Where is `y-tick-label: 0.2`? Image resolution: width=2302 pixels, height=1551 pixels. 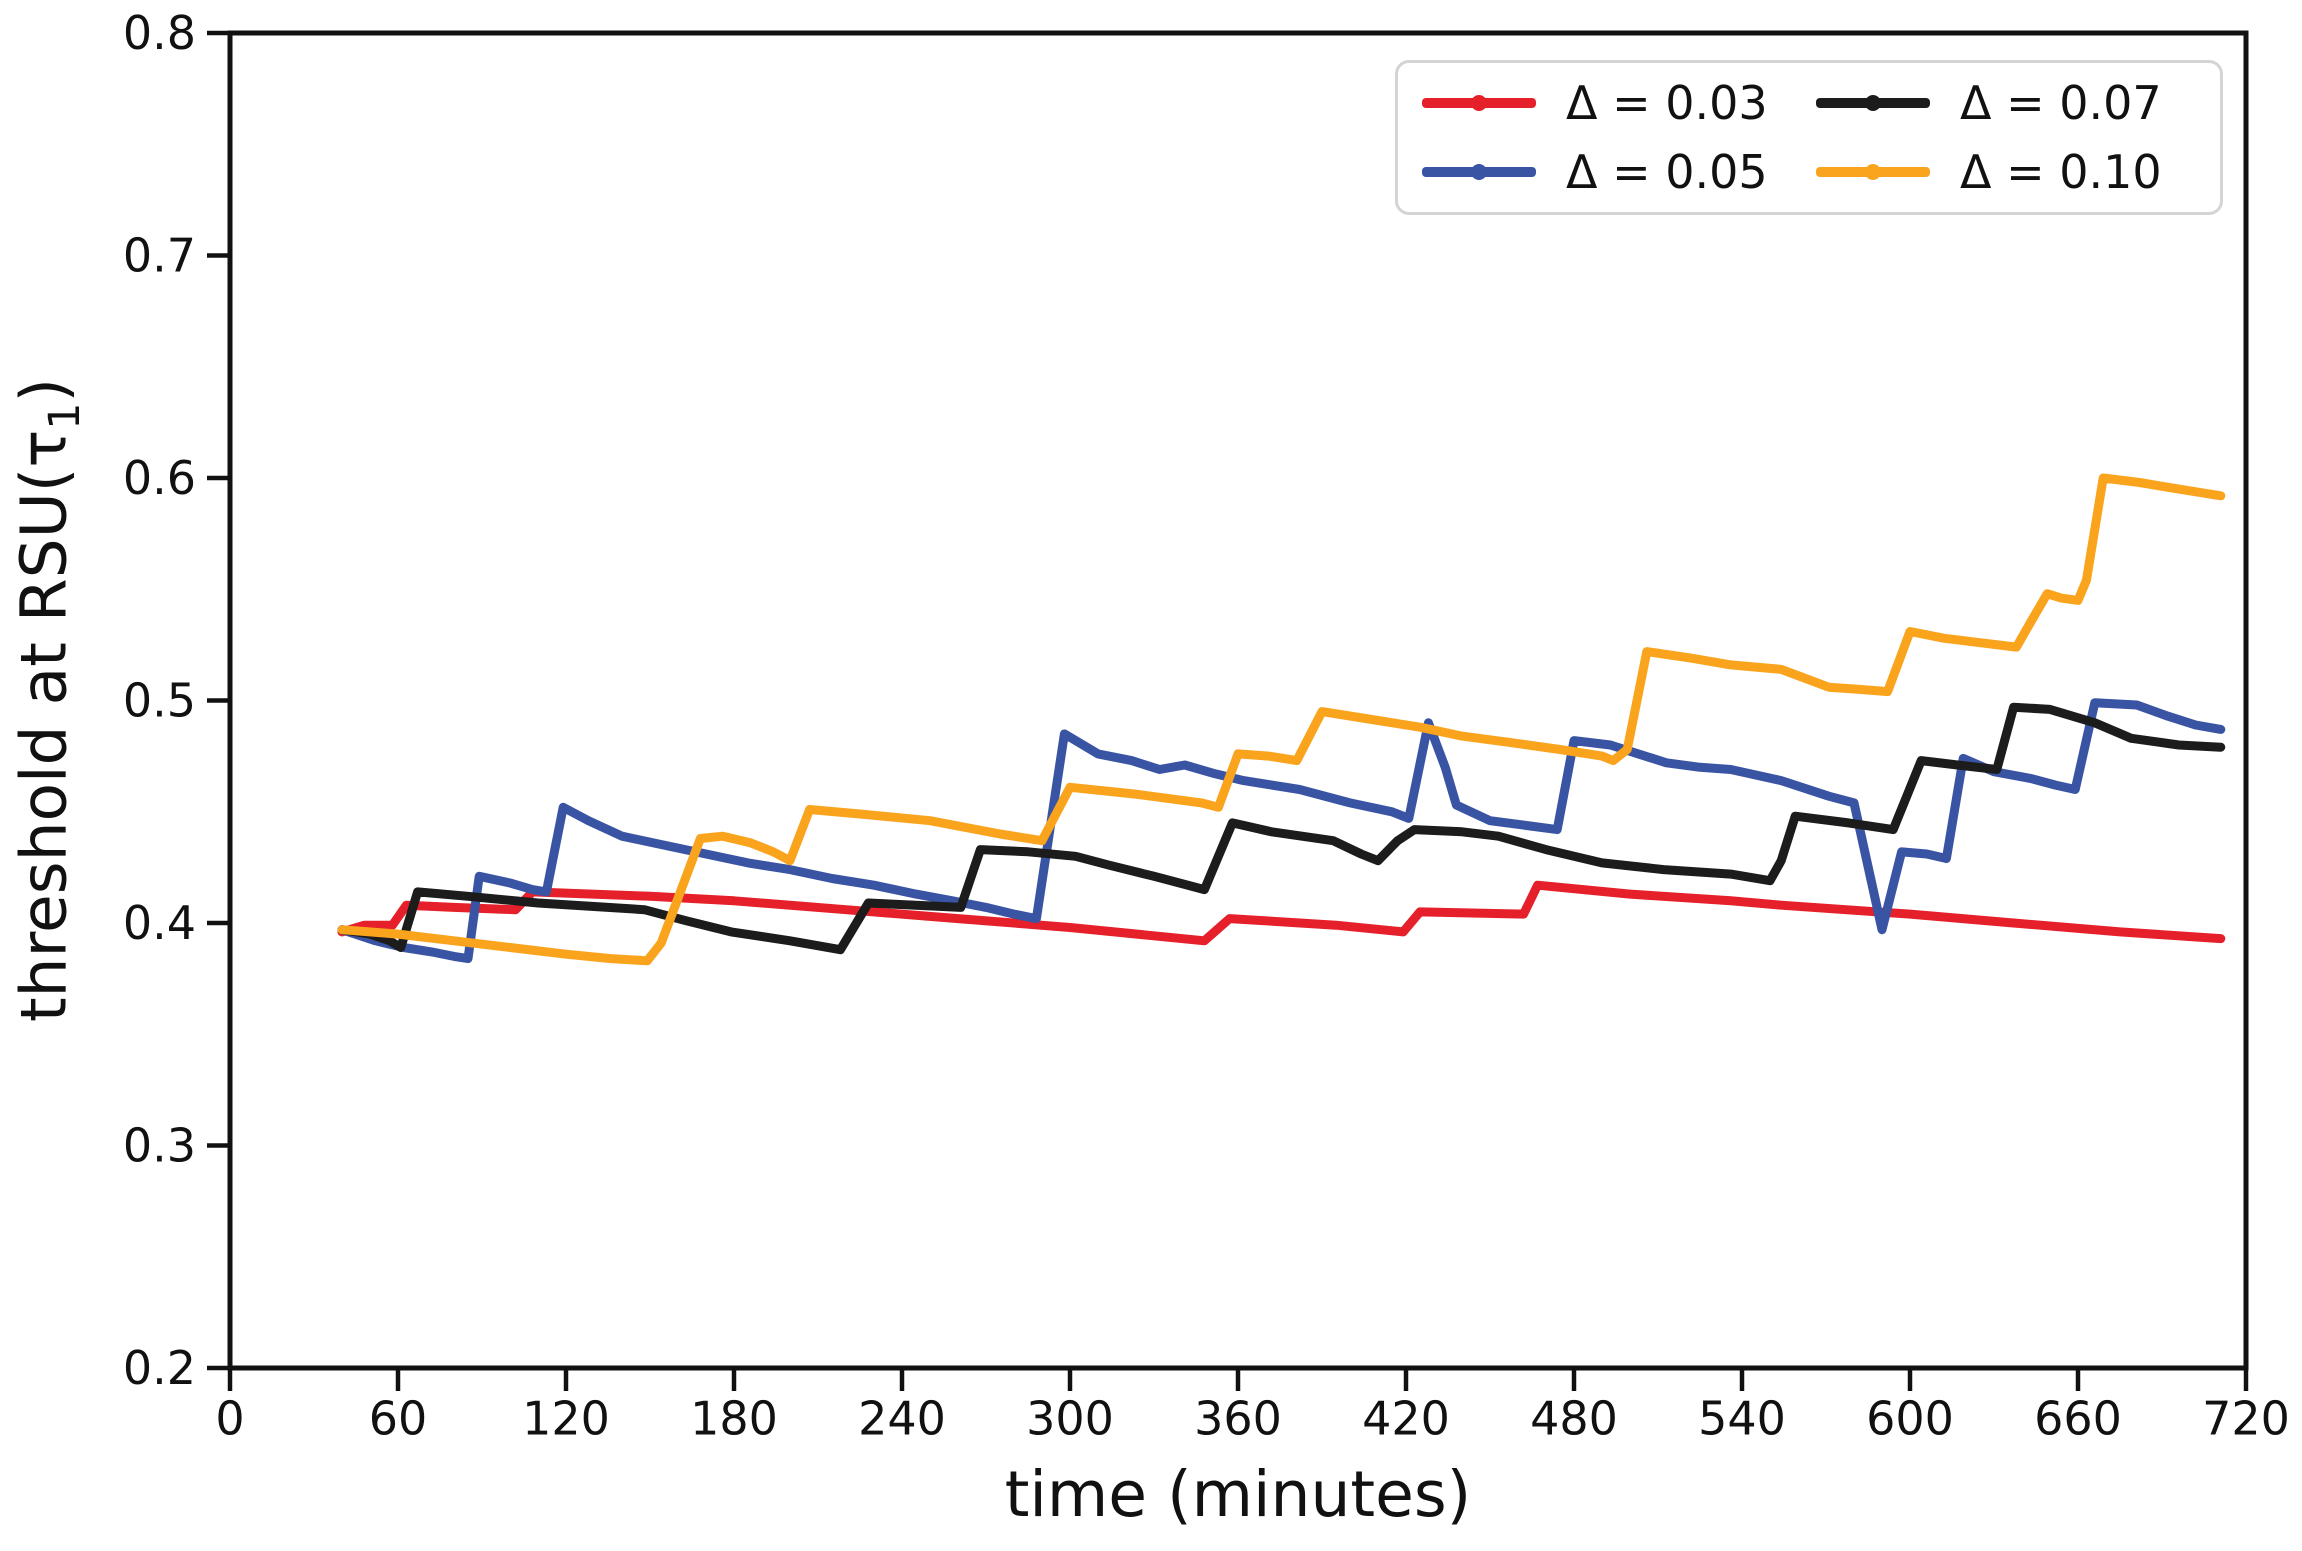
y-tick-label: 0.2 is located at coordinates (159, 1368).